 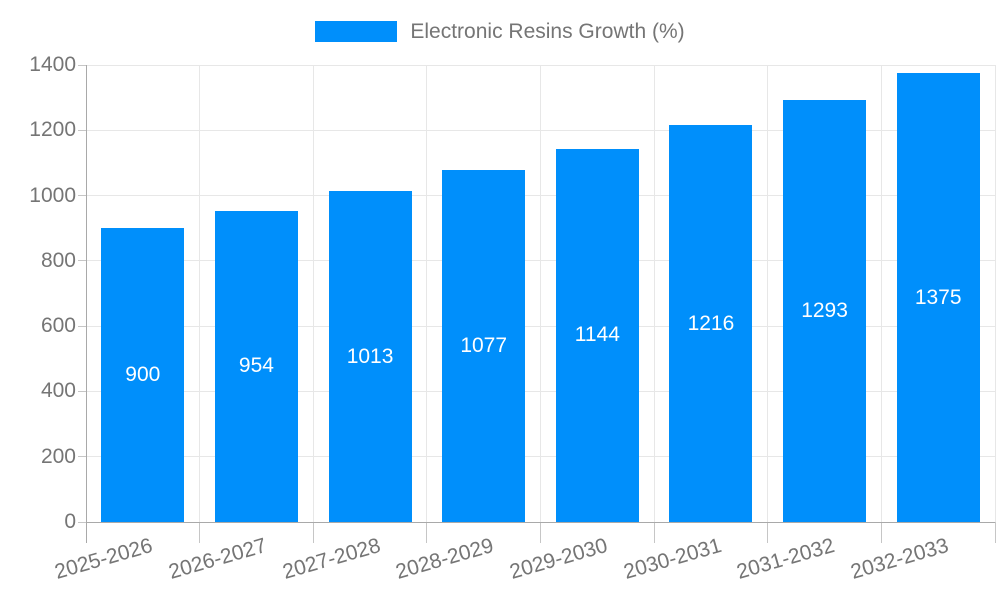 I want to click on x-axis-tick-label: 2029-2030, so click(x=558, y=558).